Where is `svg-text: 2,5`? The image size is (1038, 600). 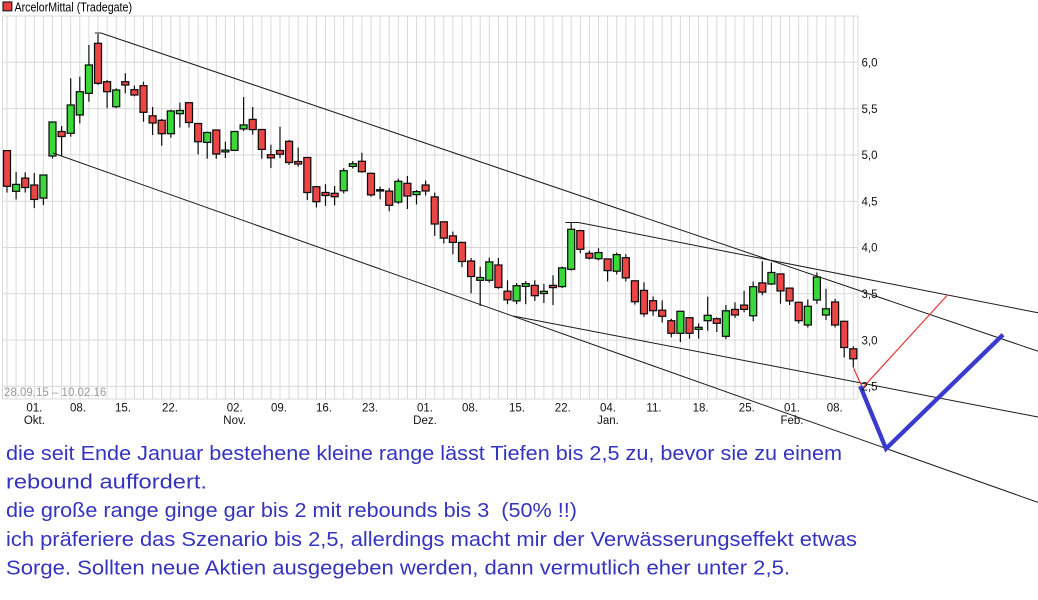
svg-text: 2,5 is located at coordinates (870, 388).